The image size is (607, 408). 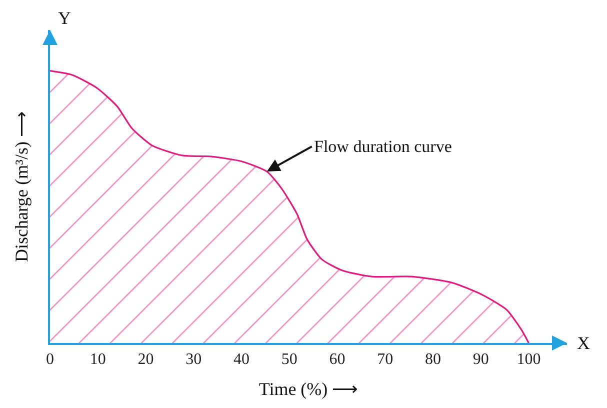 I want to click on x-tick-label: 30, so click(x=194, y=359).